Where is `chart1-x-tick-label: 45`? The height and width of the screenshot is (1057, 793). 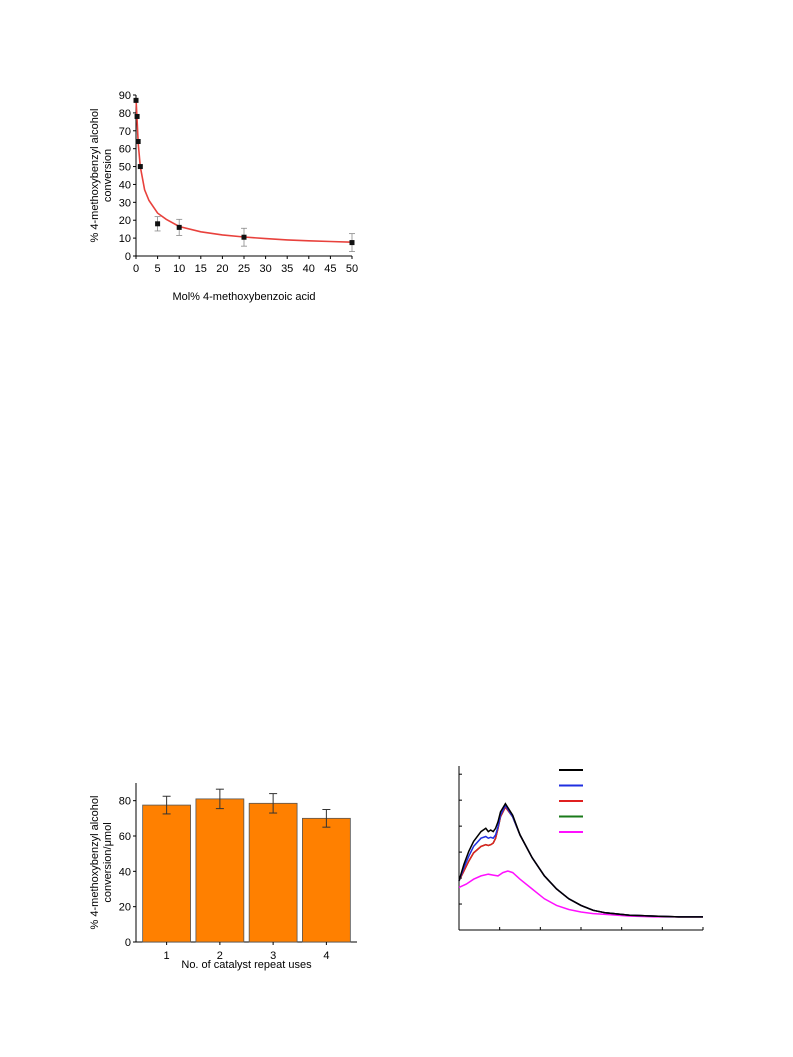 chart1-x-tick-label: 45 is located at coordinates (330, 269).